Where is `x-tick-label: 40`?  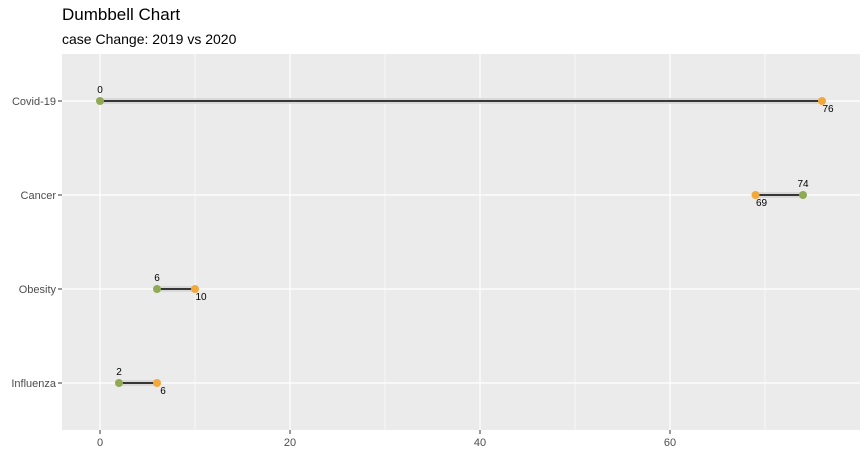 x-tick-label: 40 is located at coordinates (480, 443).